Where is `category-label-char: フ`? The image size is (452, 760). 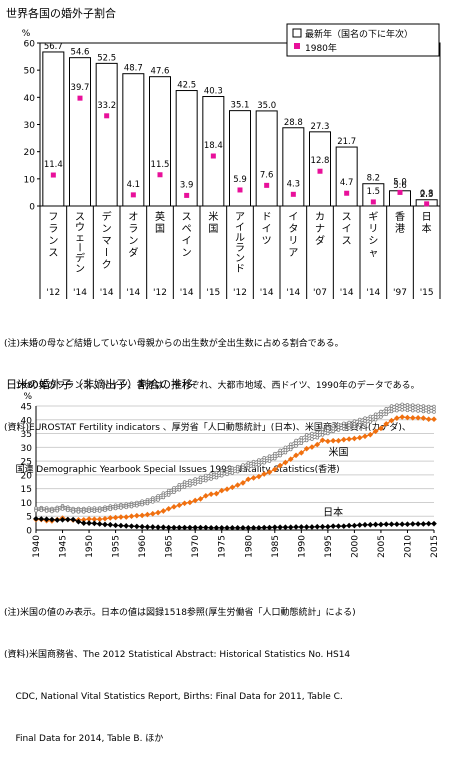
category-label-char: フ is located at coordinates (53, 217).